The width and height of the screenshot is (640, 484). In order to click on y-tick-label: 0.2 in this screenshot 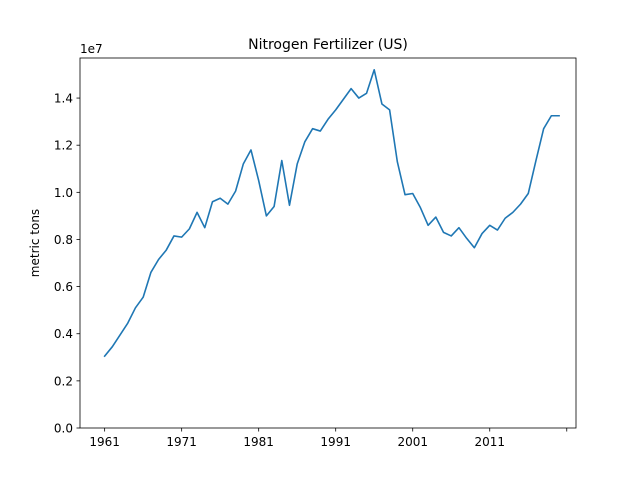, I will do `click(63, 381)`.